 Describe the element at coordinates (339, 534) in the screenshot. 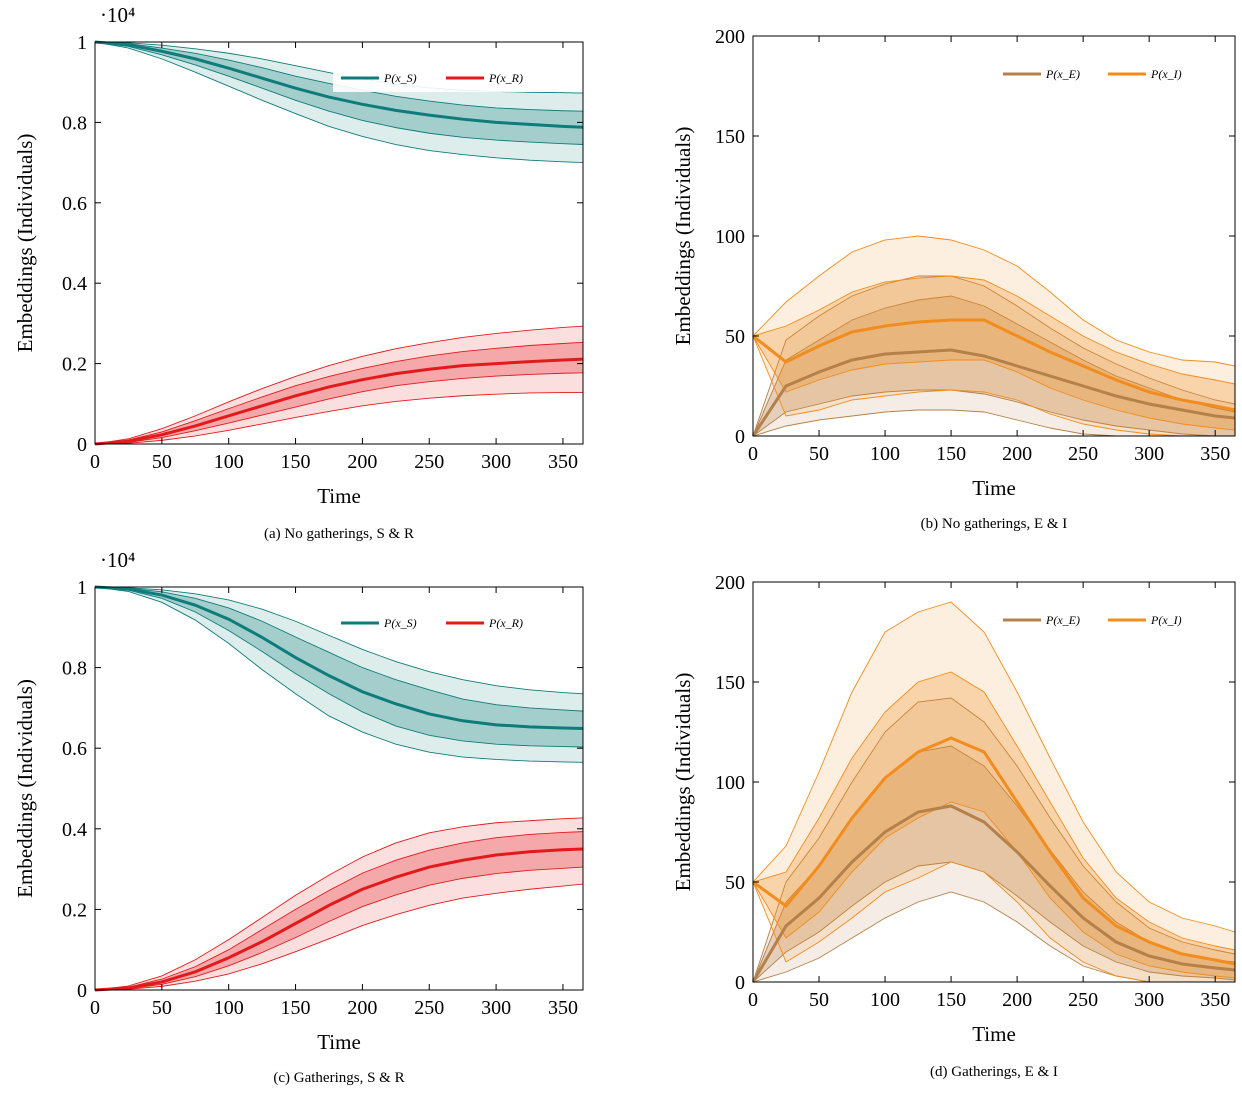

I see `caption: (a) No gatherings, S & R` at that location.